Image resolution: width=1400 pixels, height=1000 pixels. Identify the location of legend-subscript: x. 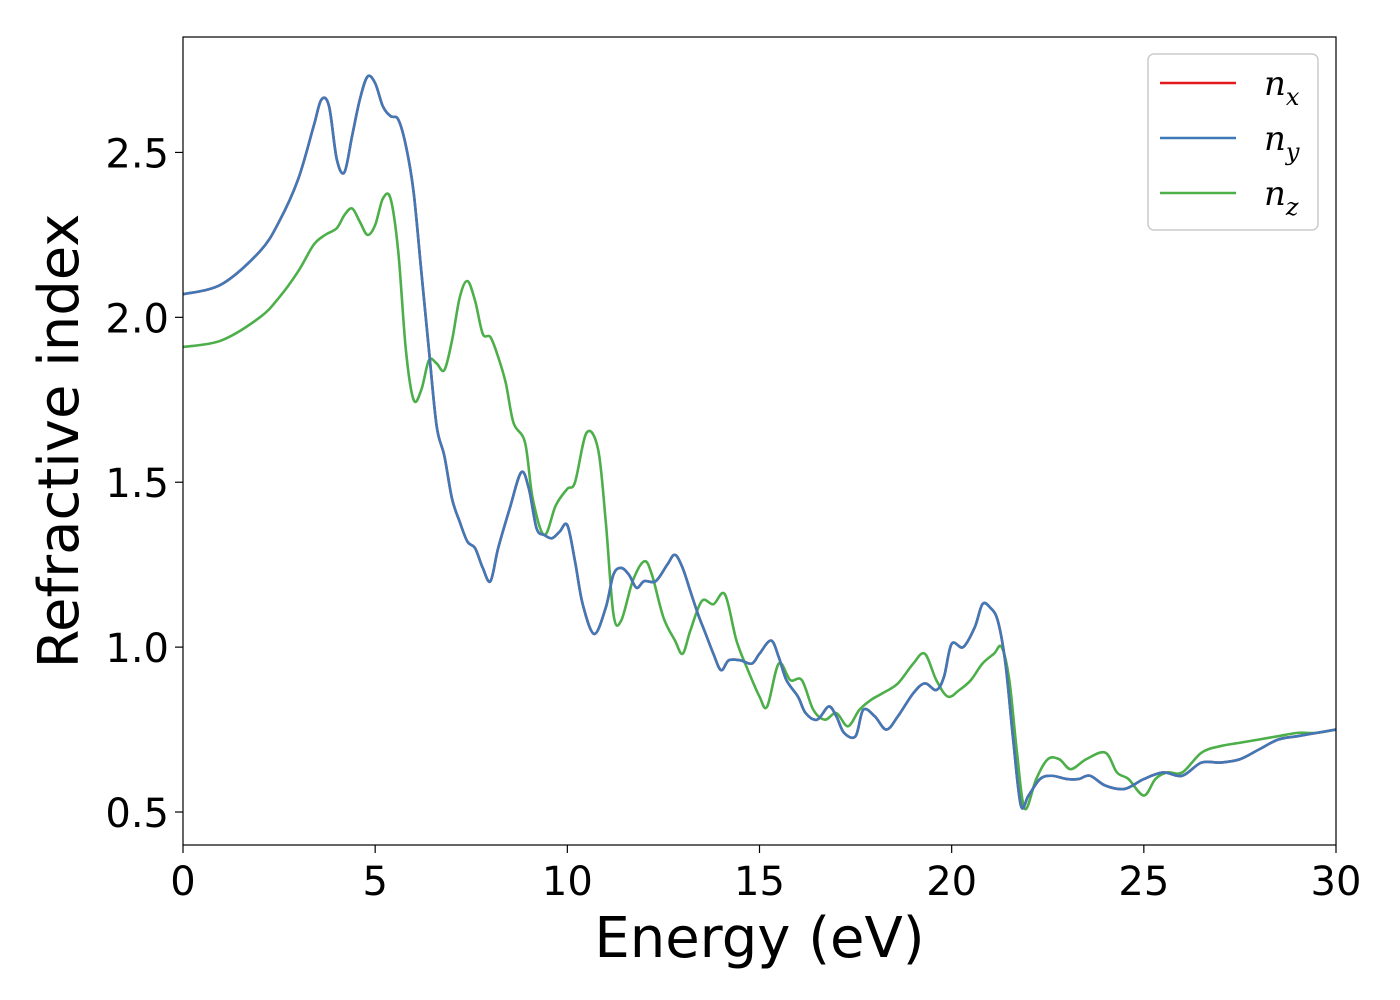
(1293, 97).